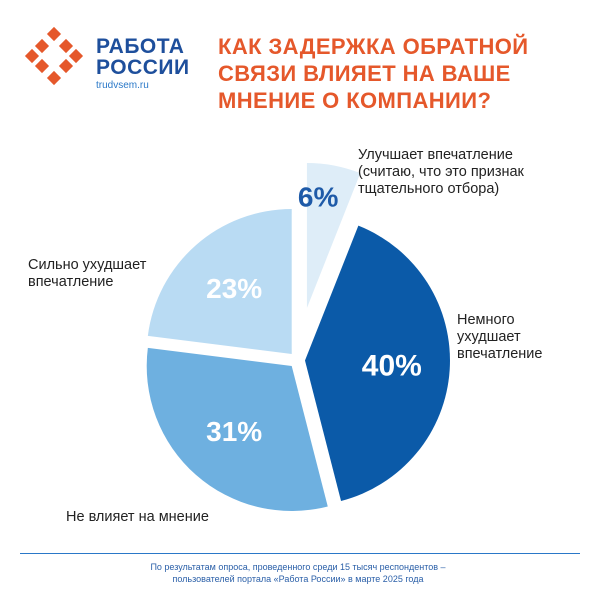 Image resolution: width=596 pixels, height=596 pixels. Describe the element at coordinates (500, 337) in the screenshot. I see `category-label-slightly-worse: Немного ухудшает впечатление` at that location.